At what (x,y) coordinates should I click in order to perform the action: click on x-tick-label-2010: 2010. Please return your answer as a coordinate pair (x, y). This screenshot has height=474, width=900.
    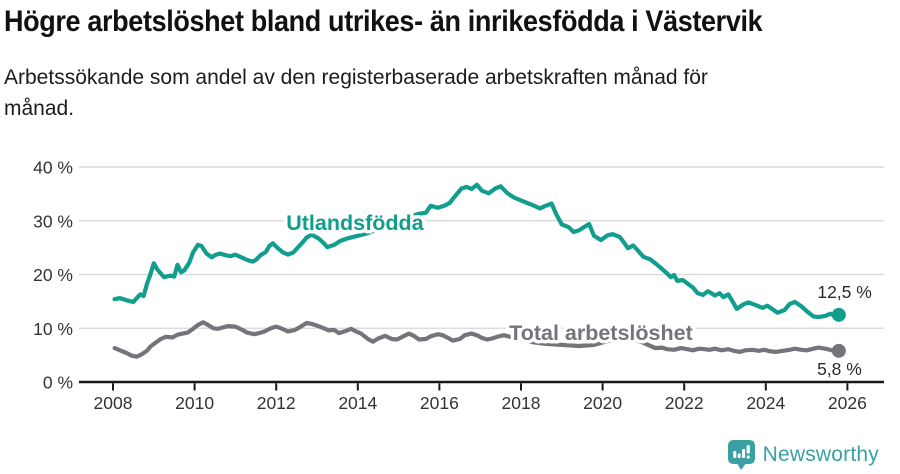
    Looking at the image, I should click on (194, 403).